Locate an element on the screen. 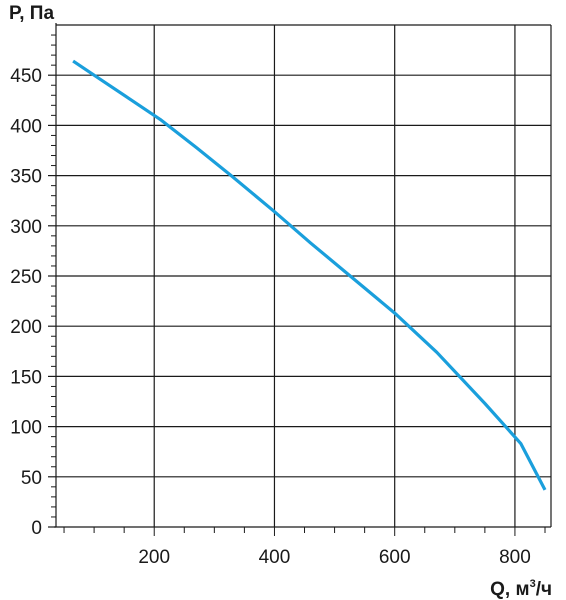  y-tick-label-50: 50 is located at coordinates (31, 478).